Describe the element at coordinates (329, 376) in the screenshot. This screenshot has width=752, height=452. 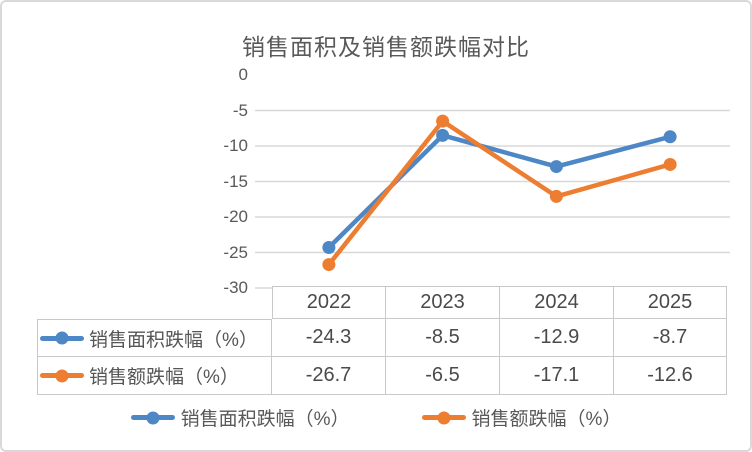
I see `table-cell: -26.7` at that location.